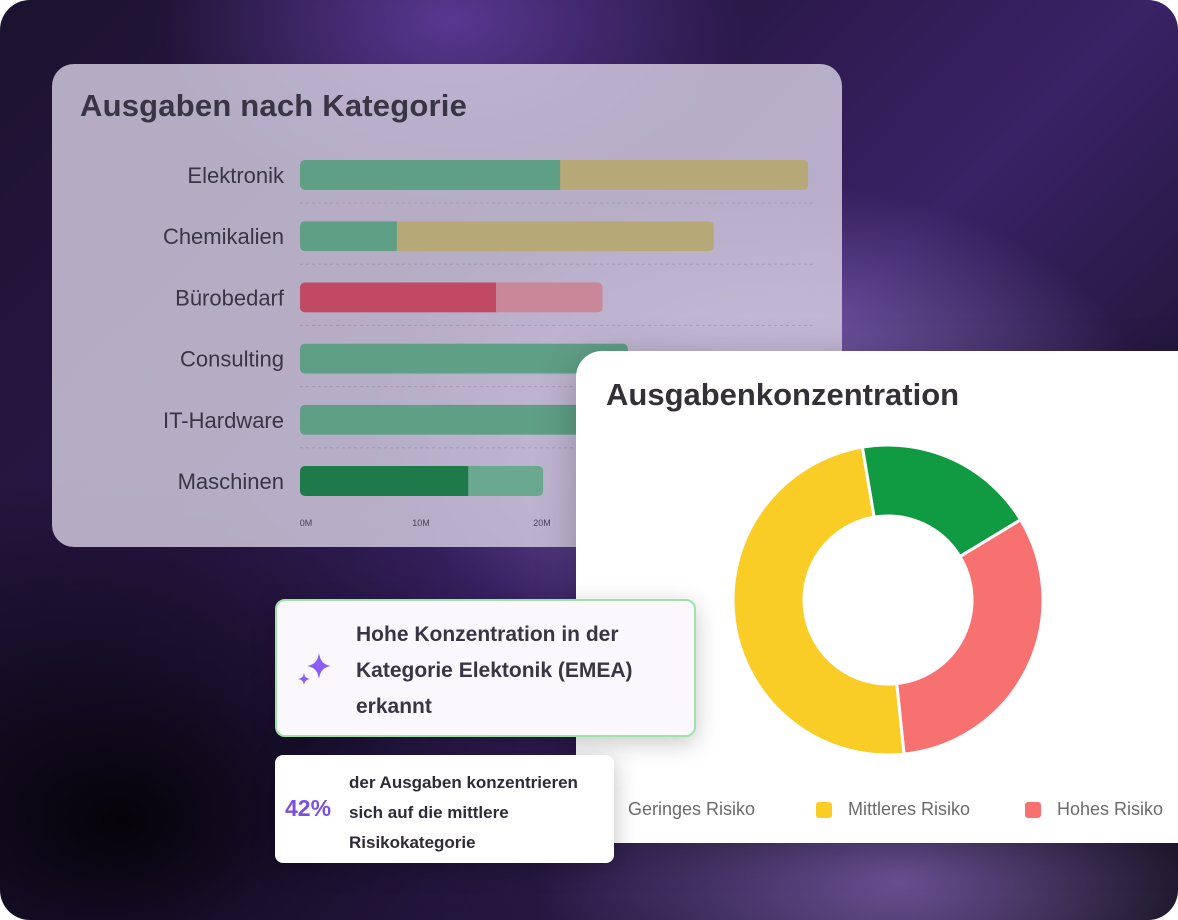  Describe the element at coordinates (308, 808) in the screenshot. I see `stat-value: 42%` at that location.